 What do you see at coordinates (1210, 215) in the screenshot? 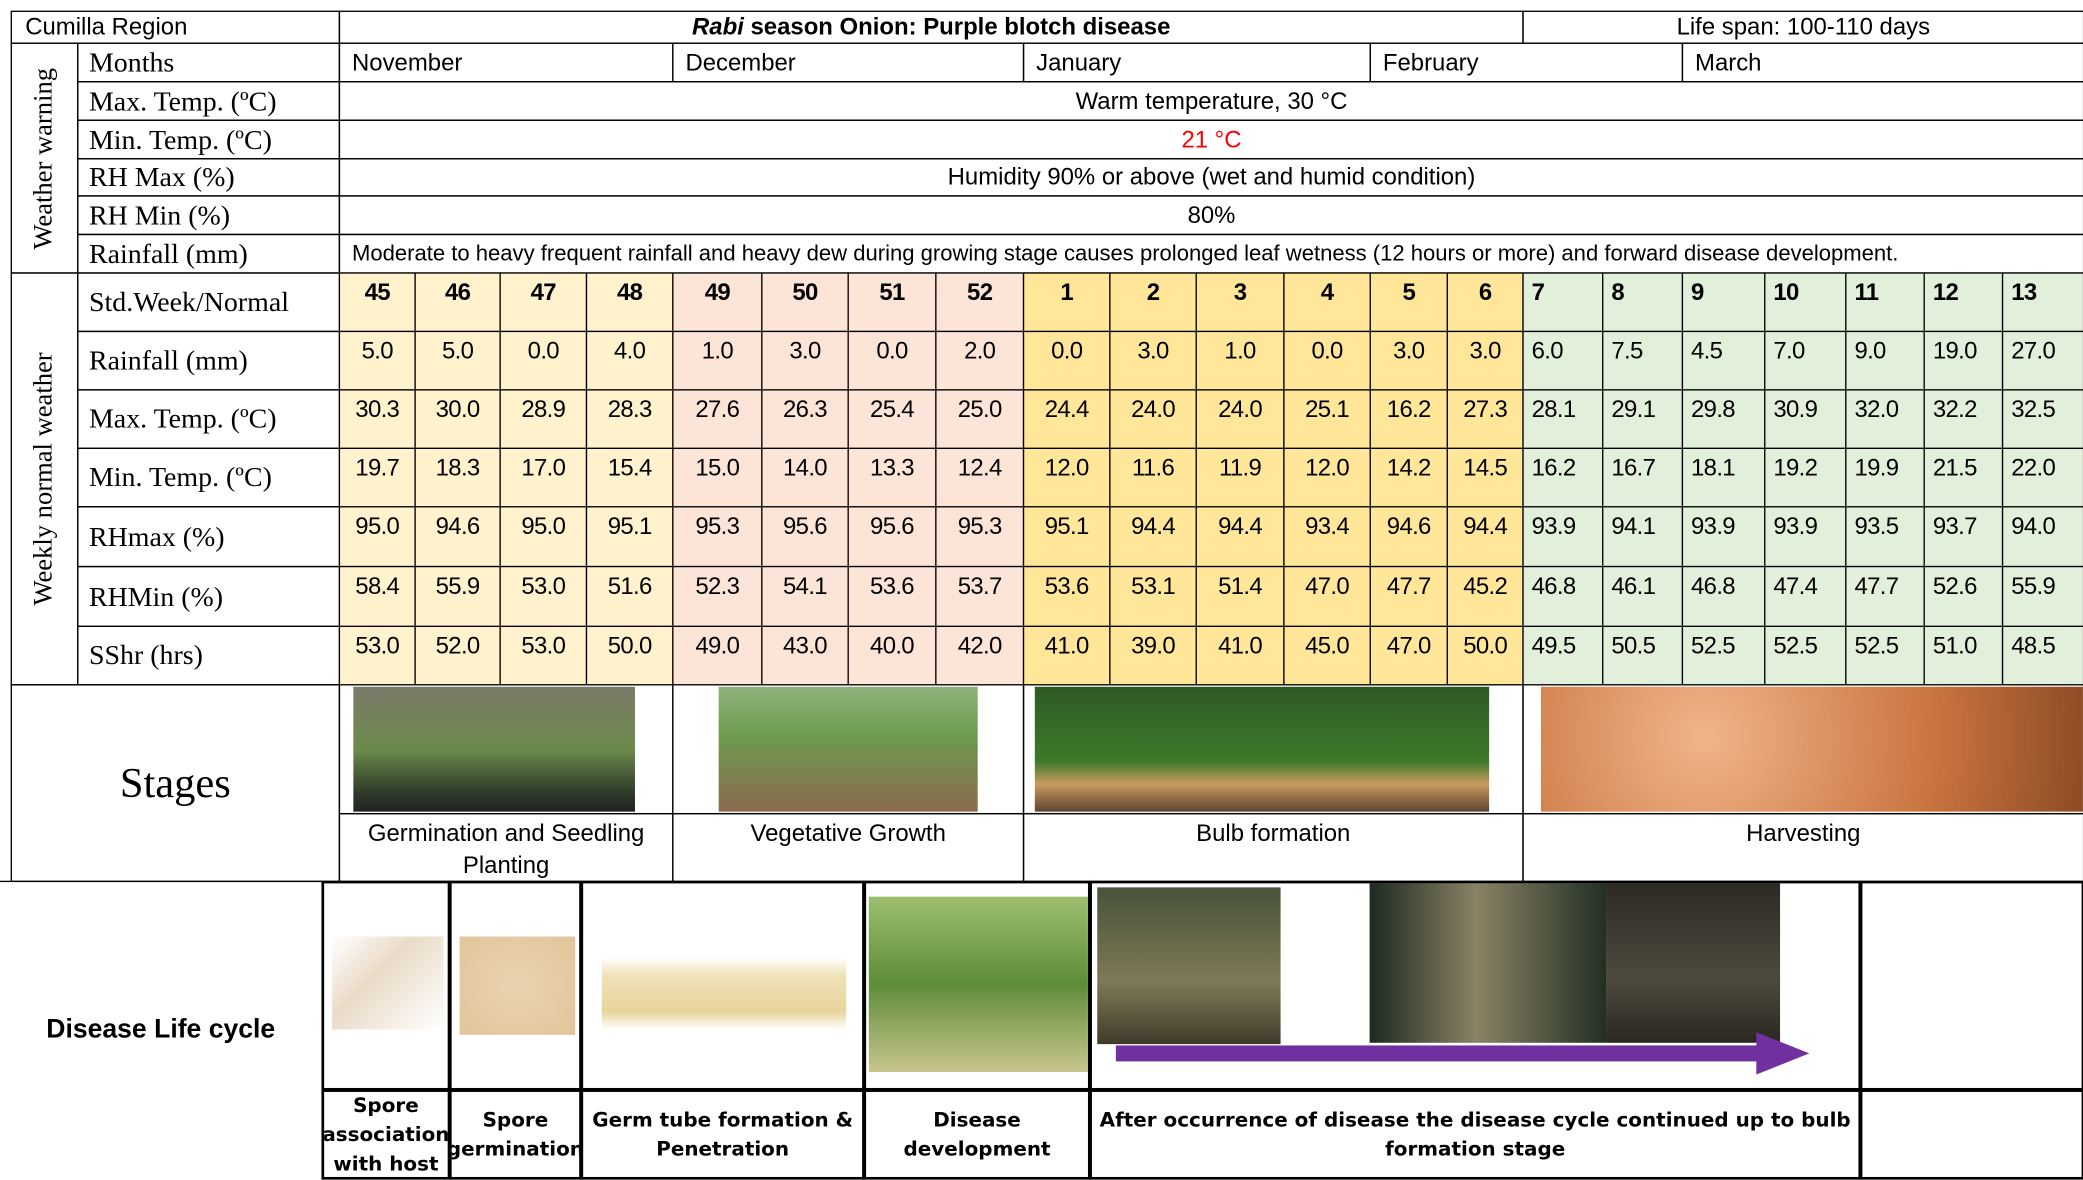
I see `warning-text: 80%` at bounding box center [1210, 215].